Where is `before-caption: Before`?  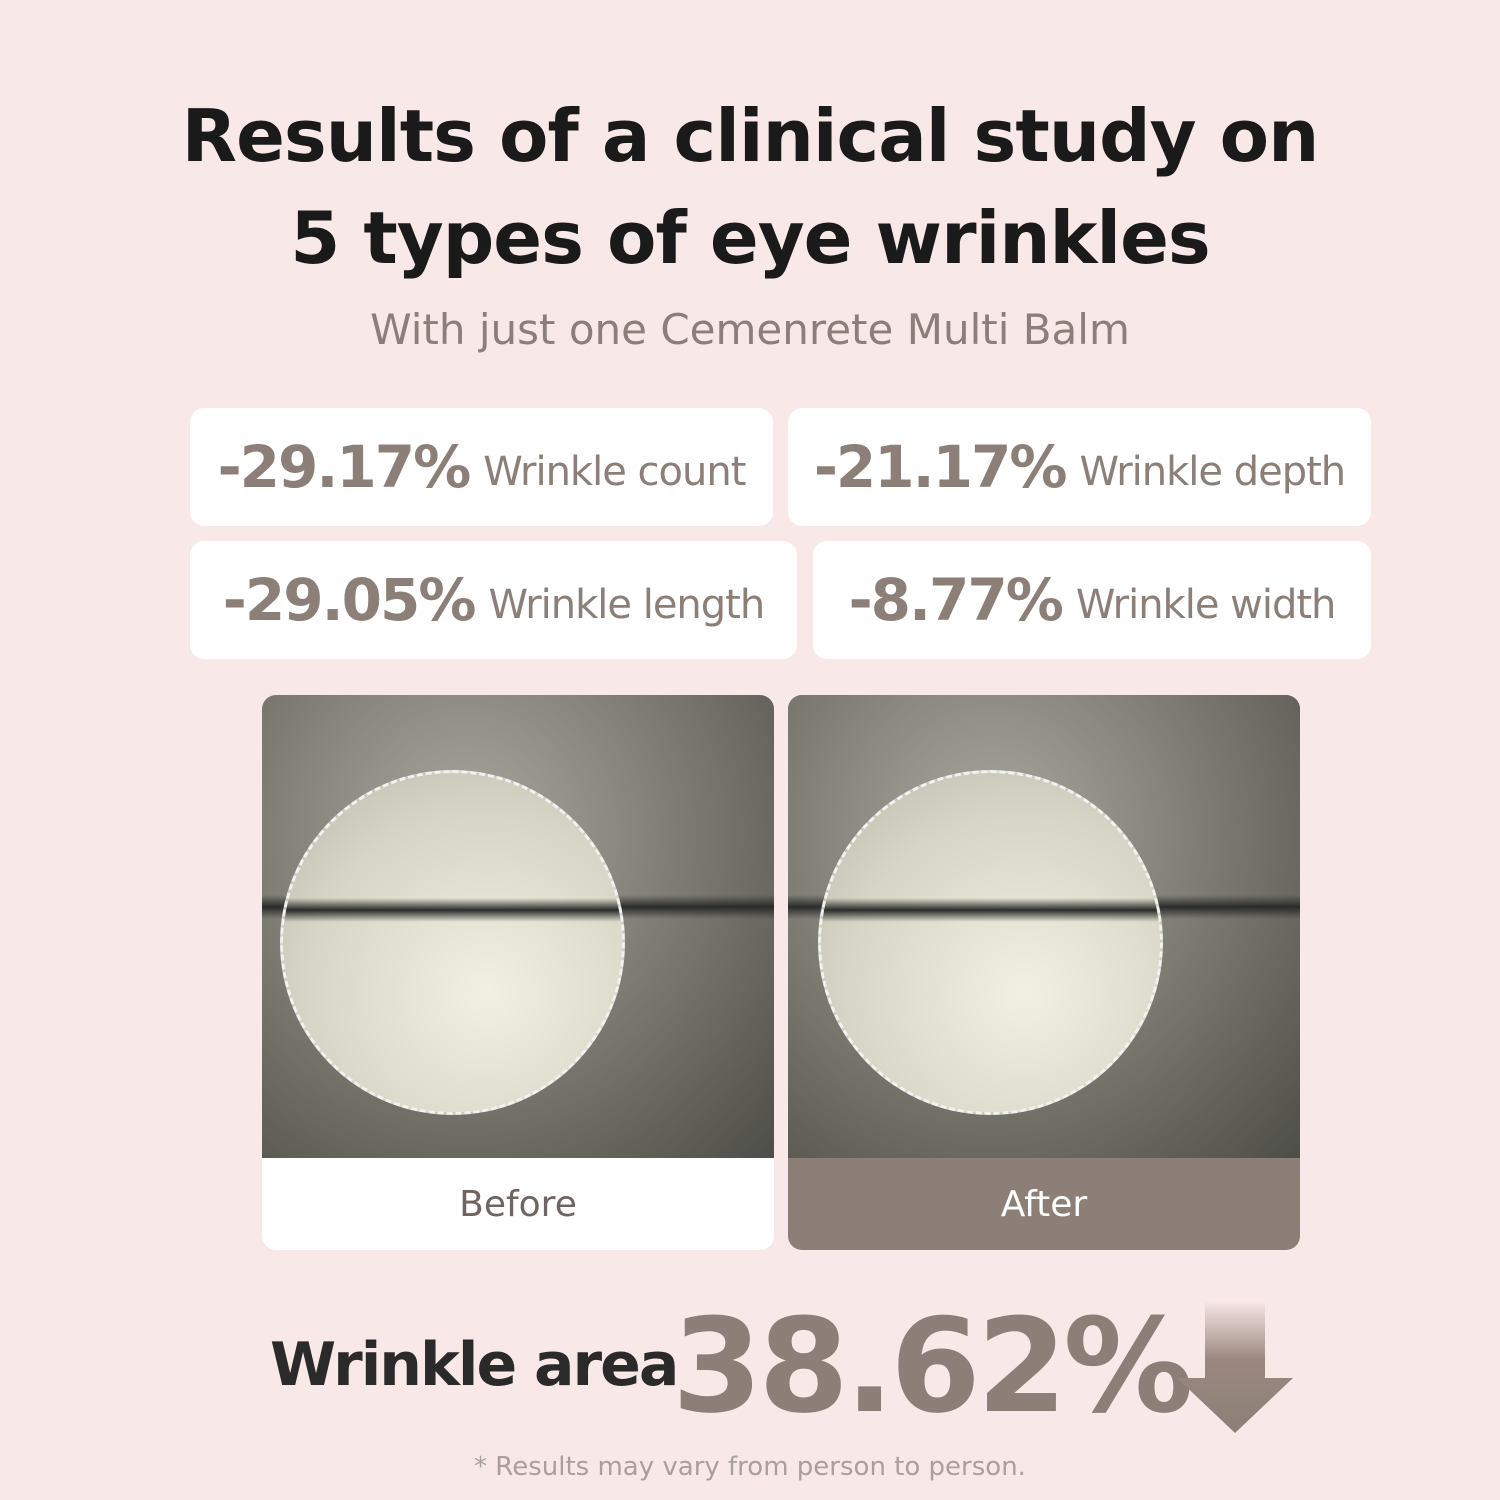
before-caption: Before is located at coordinates (518, 1204).